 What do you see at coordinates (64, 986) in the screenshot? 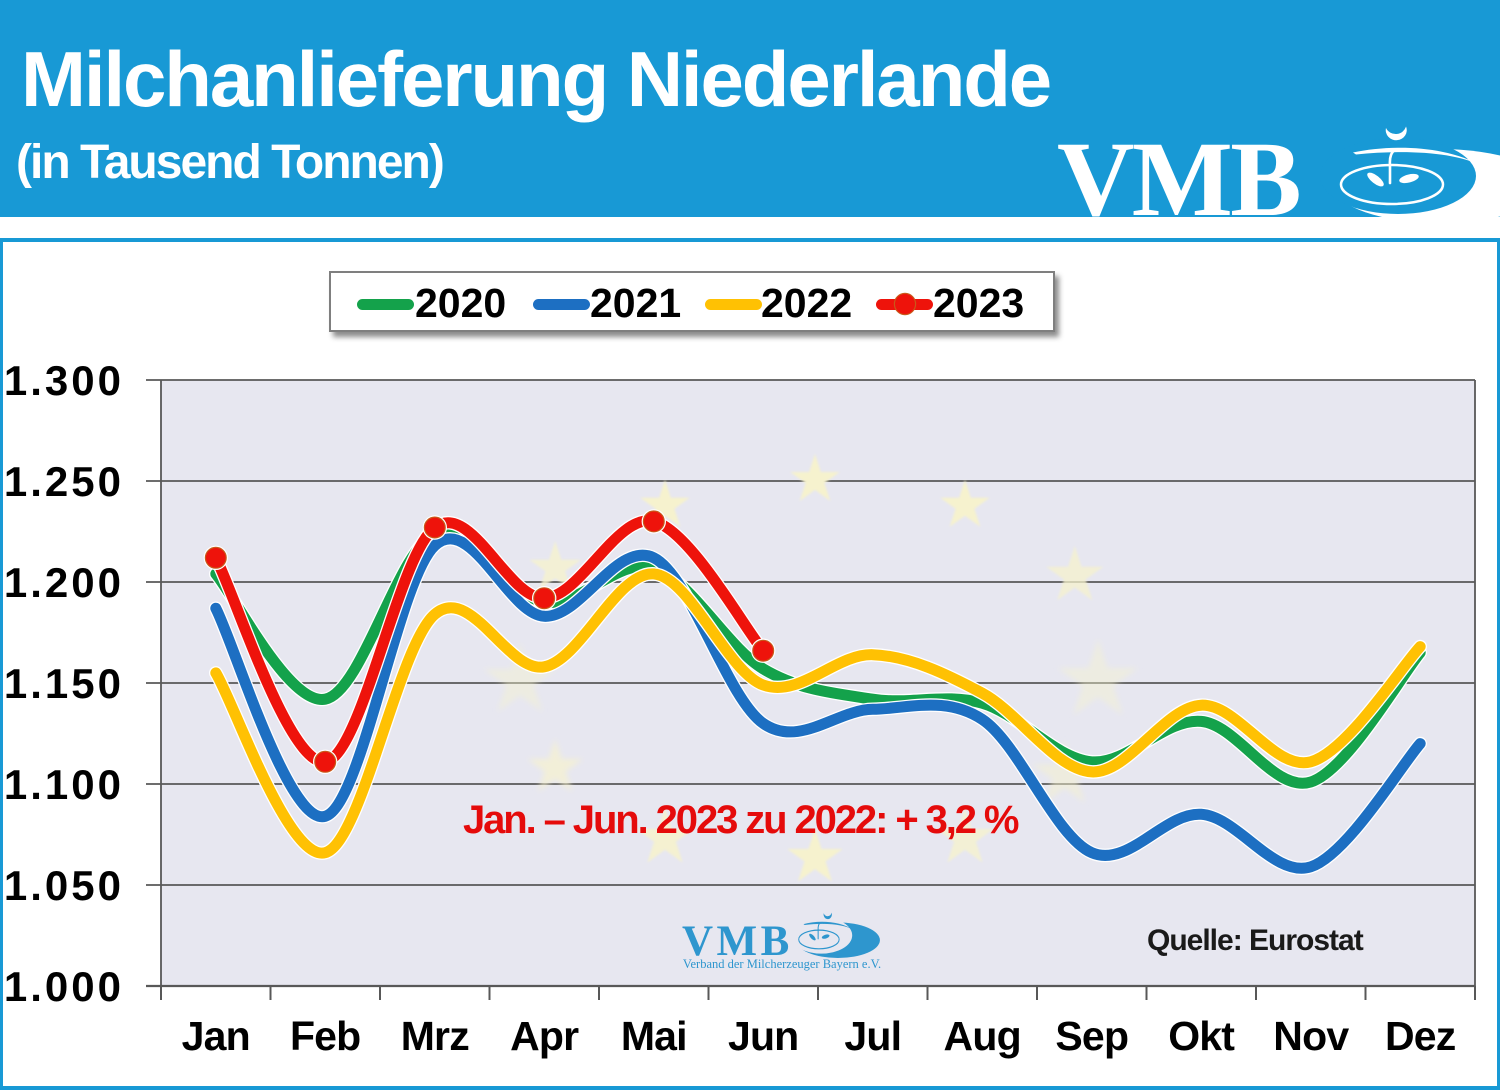
I see `svg-text: 1.000` at bounding box center [64, 986].